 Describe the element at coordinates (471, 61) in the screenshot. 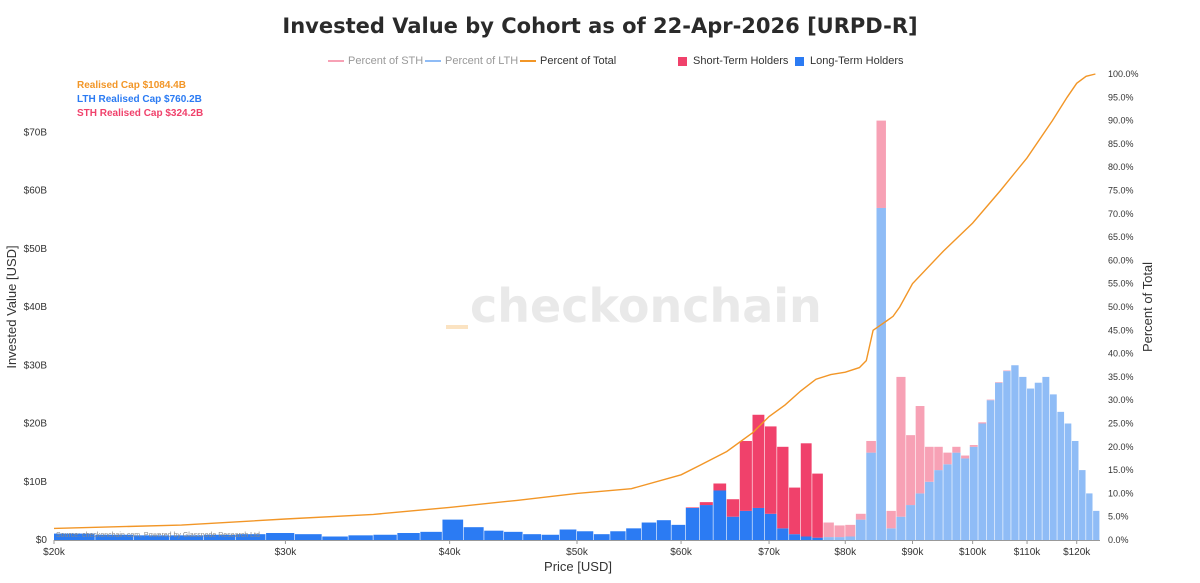

I see `legend-item-percent-of-lth: Percent of LTH` at that location.